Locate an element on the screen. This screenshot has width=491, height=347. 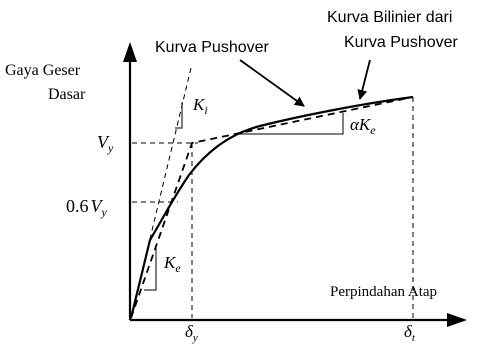
bilinear-label-line1: Kurva Bilinier dari is located at coordinates (389, 17).